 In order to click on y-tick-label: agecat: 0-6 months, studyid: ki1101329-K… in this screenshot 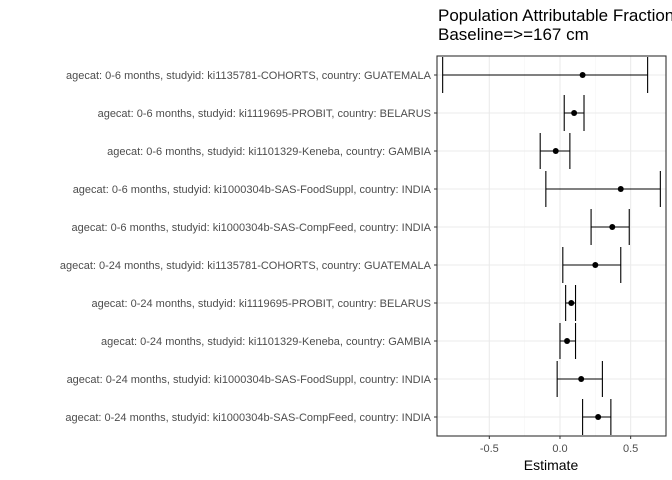, I will do `click(269, 152)`.